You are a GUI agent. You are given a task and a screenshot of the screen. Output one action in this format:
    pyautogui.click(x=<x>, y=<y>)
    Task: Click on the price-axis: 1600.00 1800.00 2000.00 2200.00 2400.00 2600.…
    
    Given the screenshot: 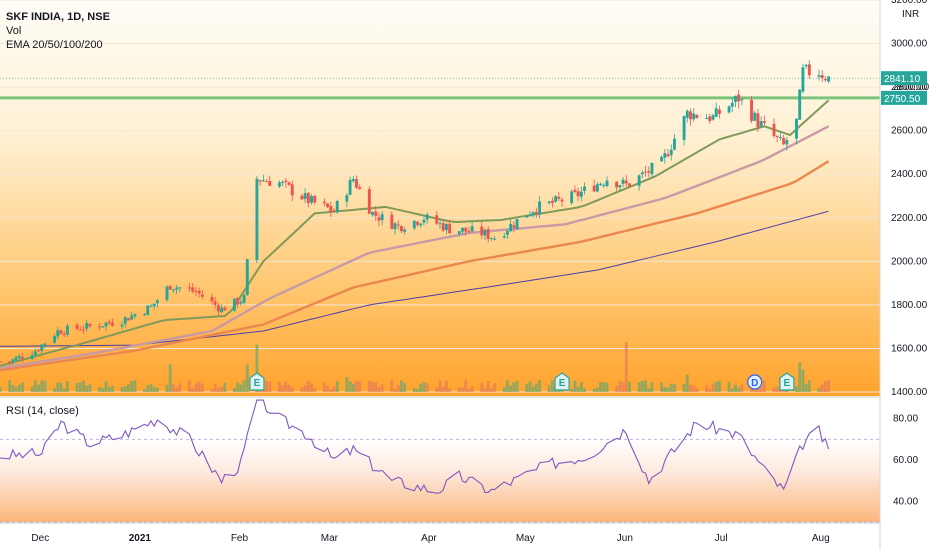 What is the action you would take?
    pyautogui.click(x=909, y=199)
    